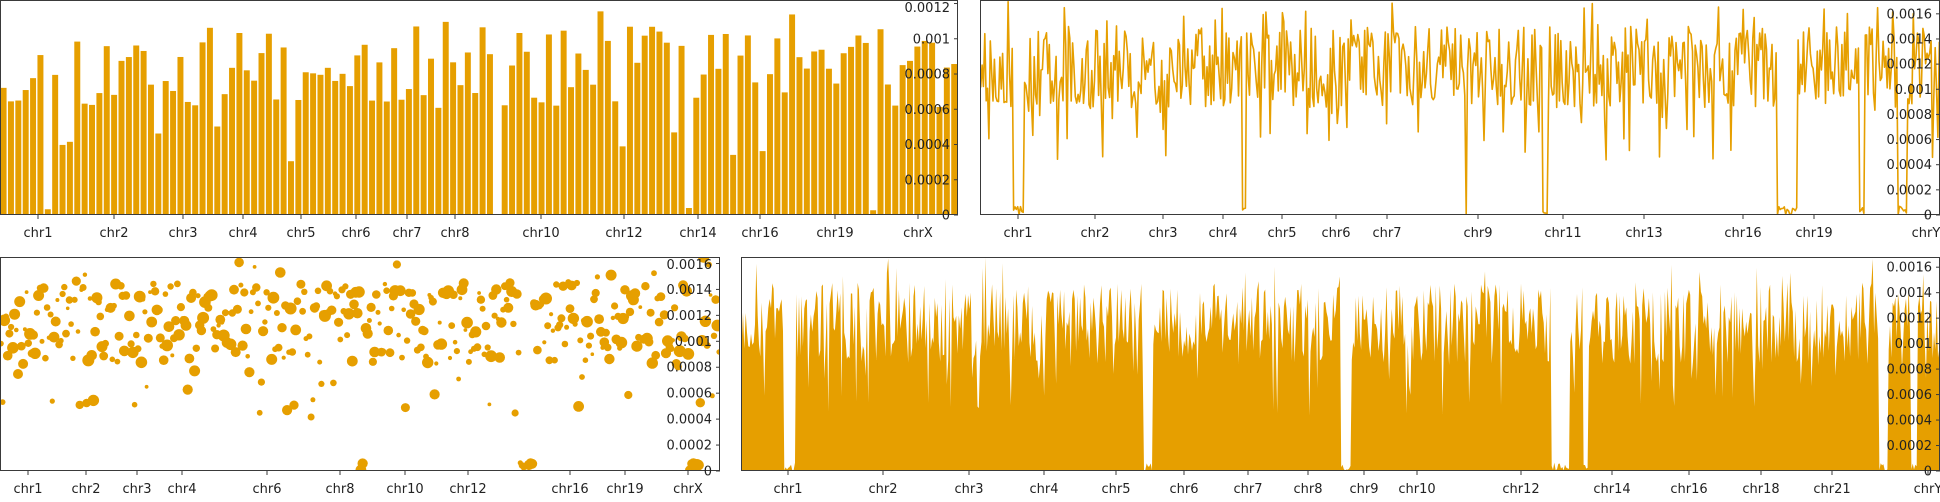 The image size is (1940, 502). I want to click on x-tick-label: chr8, so click(1307, 489).